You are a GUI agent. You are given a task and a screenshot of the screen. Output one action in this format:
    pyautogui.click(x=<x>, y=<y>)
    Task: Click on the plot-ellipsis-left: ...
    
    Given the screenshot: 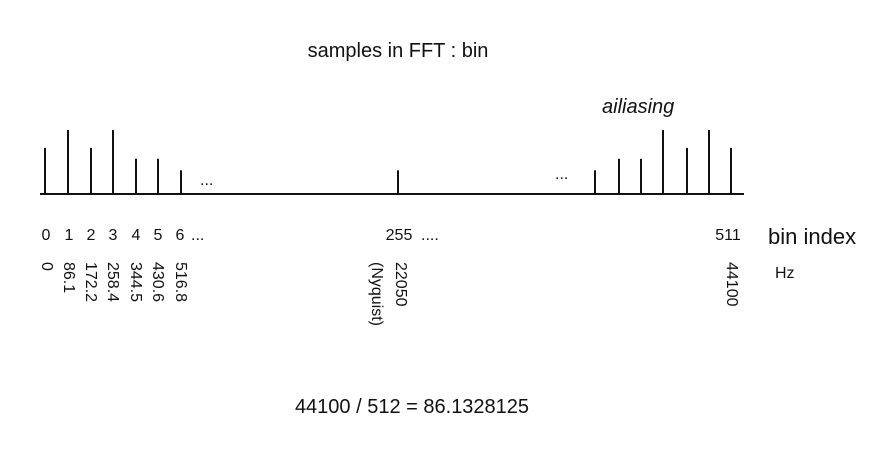 What is the action you would take?
    pyautogui.click(x=207, y=180)
    